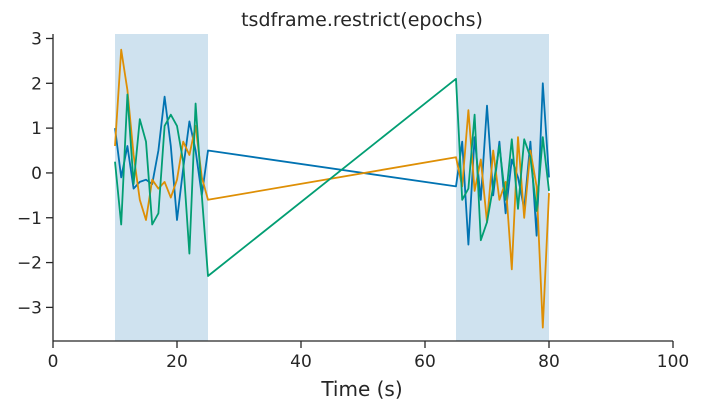  I want to click on x-axis-label: Time (s), so click(361, 389).